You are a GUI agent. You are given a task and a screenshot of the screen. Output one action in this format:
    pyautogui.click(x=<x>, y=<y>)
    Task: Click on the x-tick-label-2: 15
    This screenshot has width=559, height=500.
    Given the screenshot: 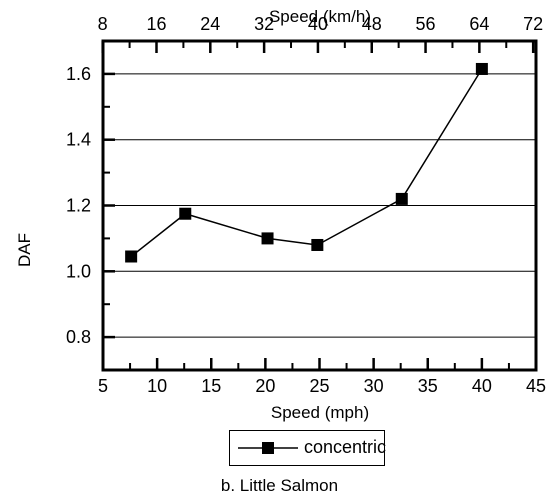 What is the action you would take?
    pyautogui.click(x=211, y=386)
    